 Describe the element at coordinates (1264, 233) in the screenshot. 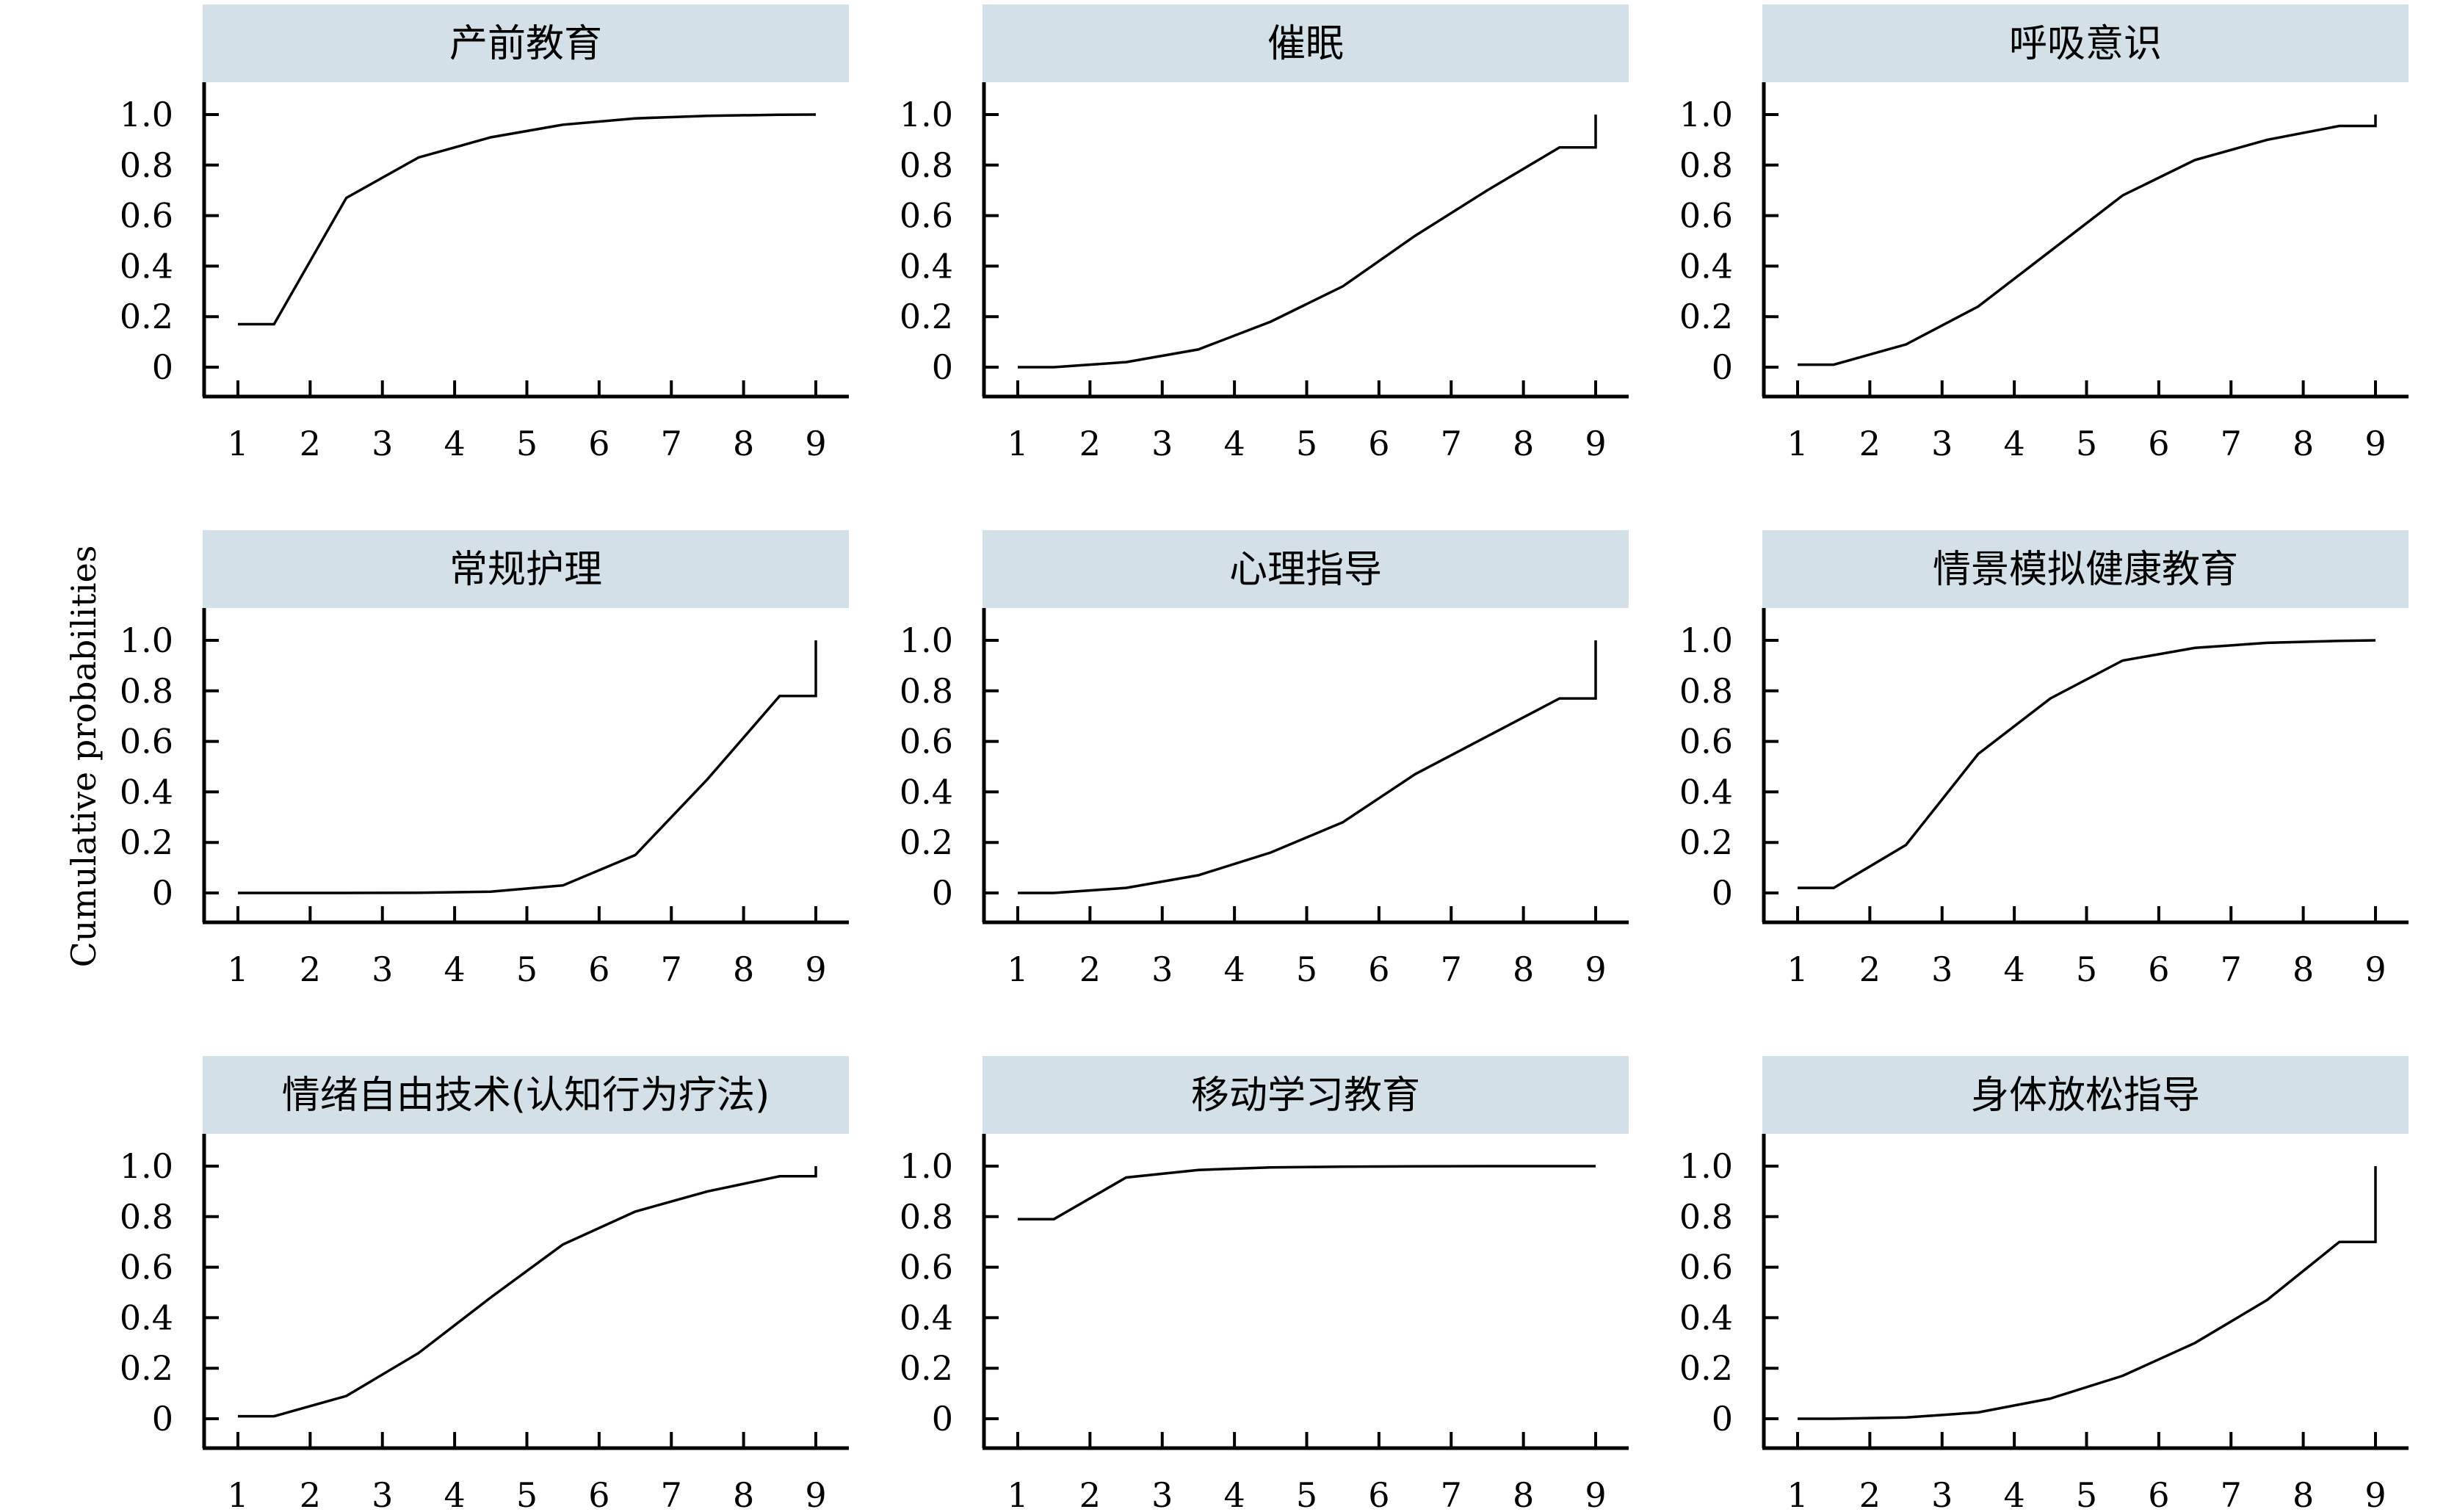

I see `chart-panel: 催眠 0 0.2 0.4 0.6 0.8 1.0 1 2 3 4 5 6 7 8 9` at that location.